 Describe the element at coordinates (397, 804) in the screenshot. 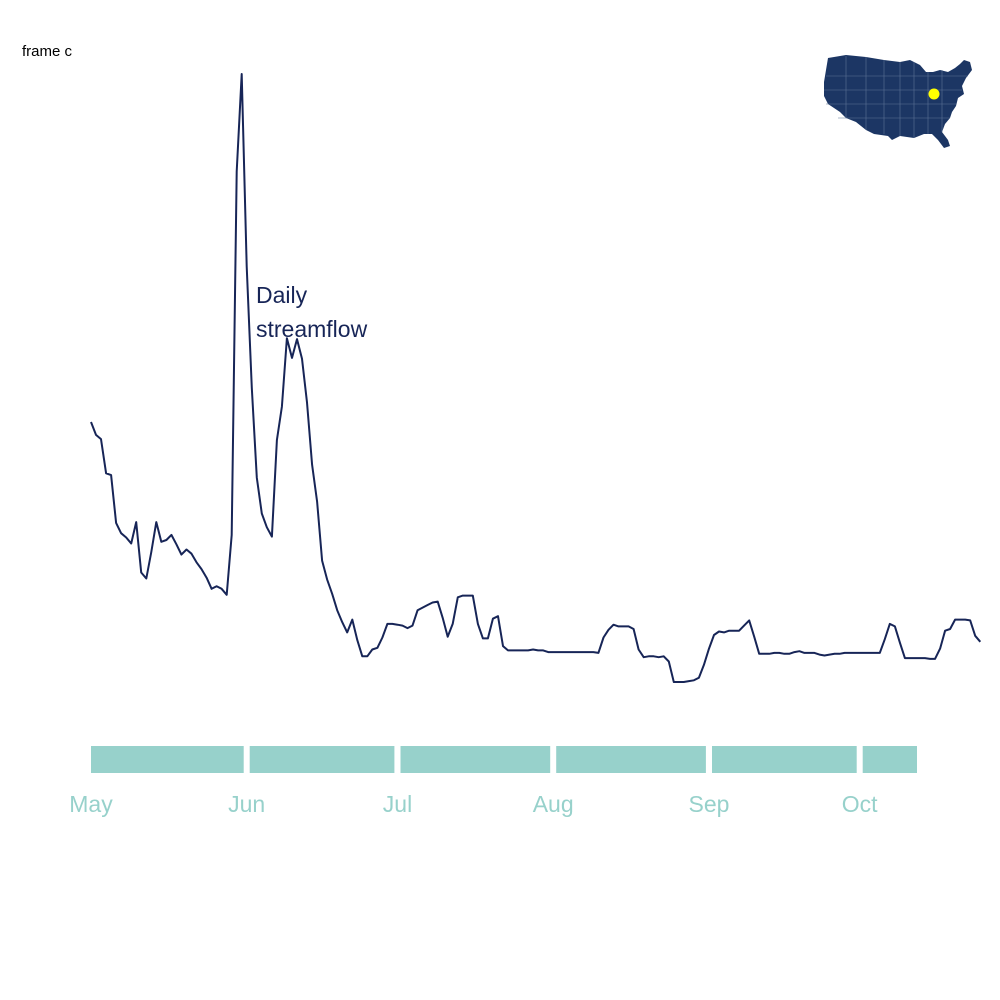

I see `month-label-jul: Jul` at that location.